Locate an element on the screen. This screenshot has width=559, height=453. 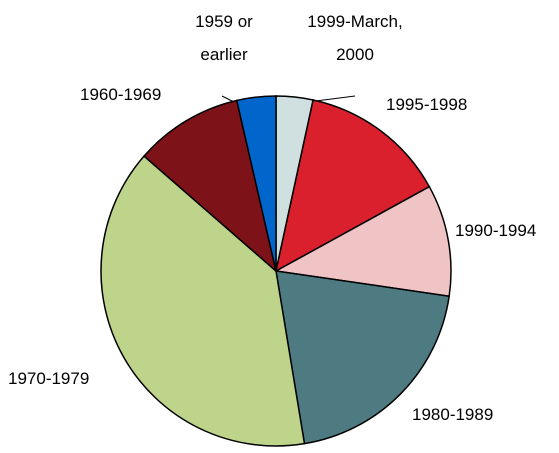
slice-label: 1960-1969 is located at coordinates (120, 94).